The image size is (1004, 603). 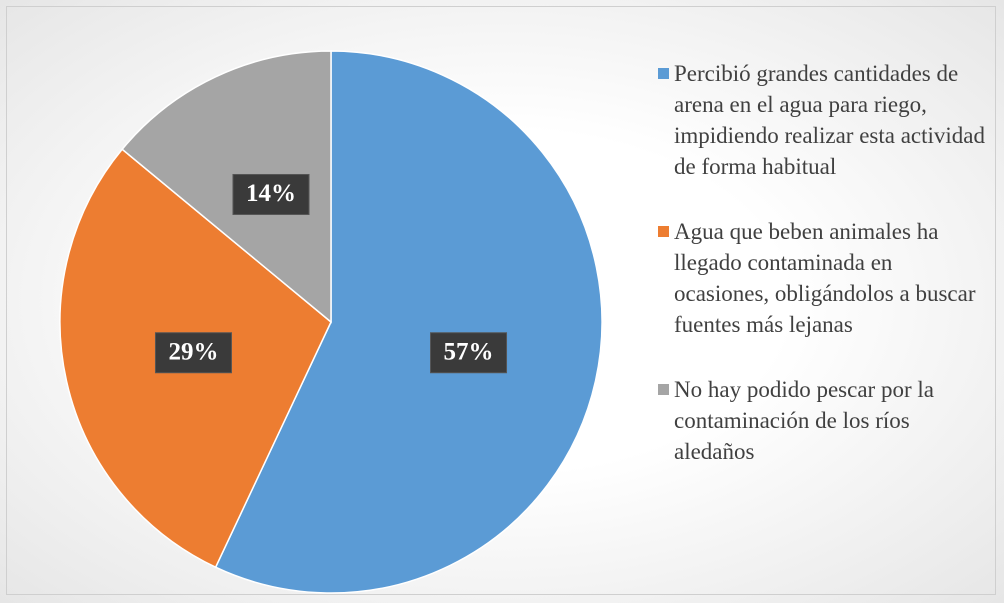 I want to click on data-label: 29%, so click(x=193, y=351).